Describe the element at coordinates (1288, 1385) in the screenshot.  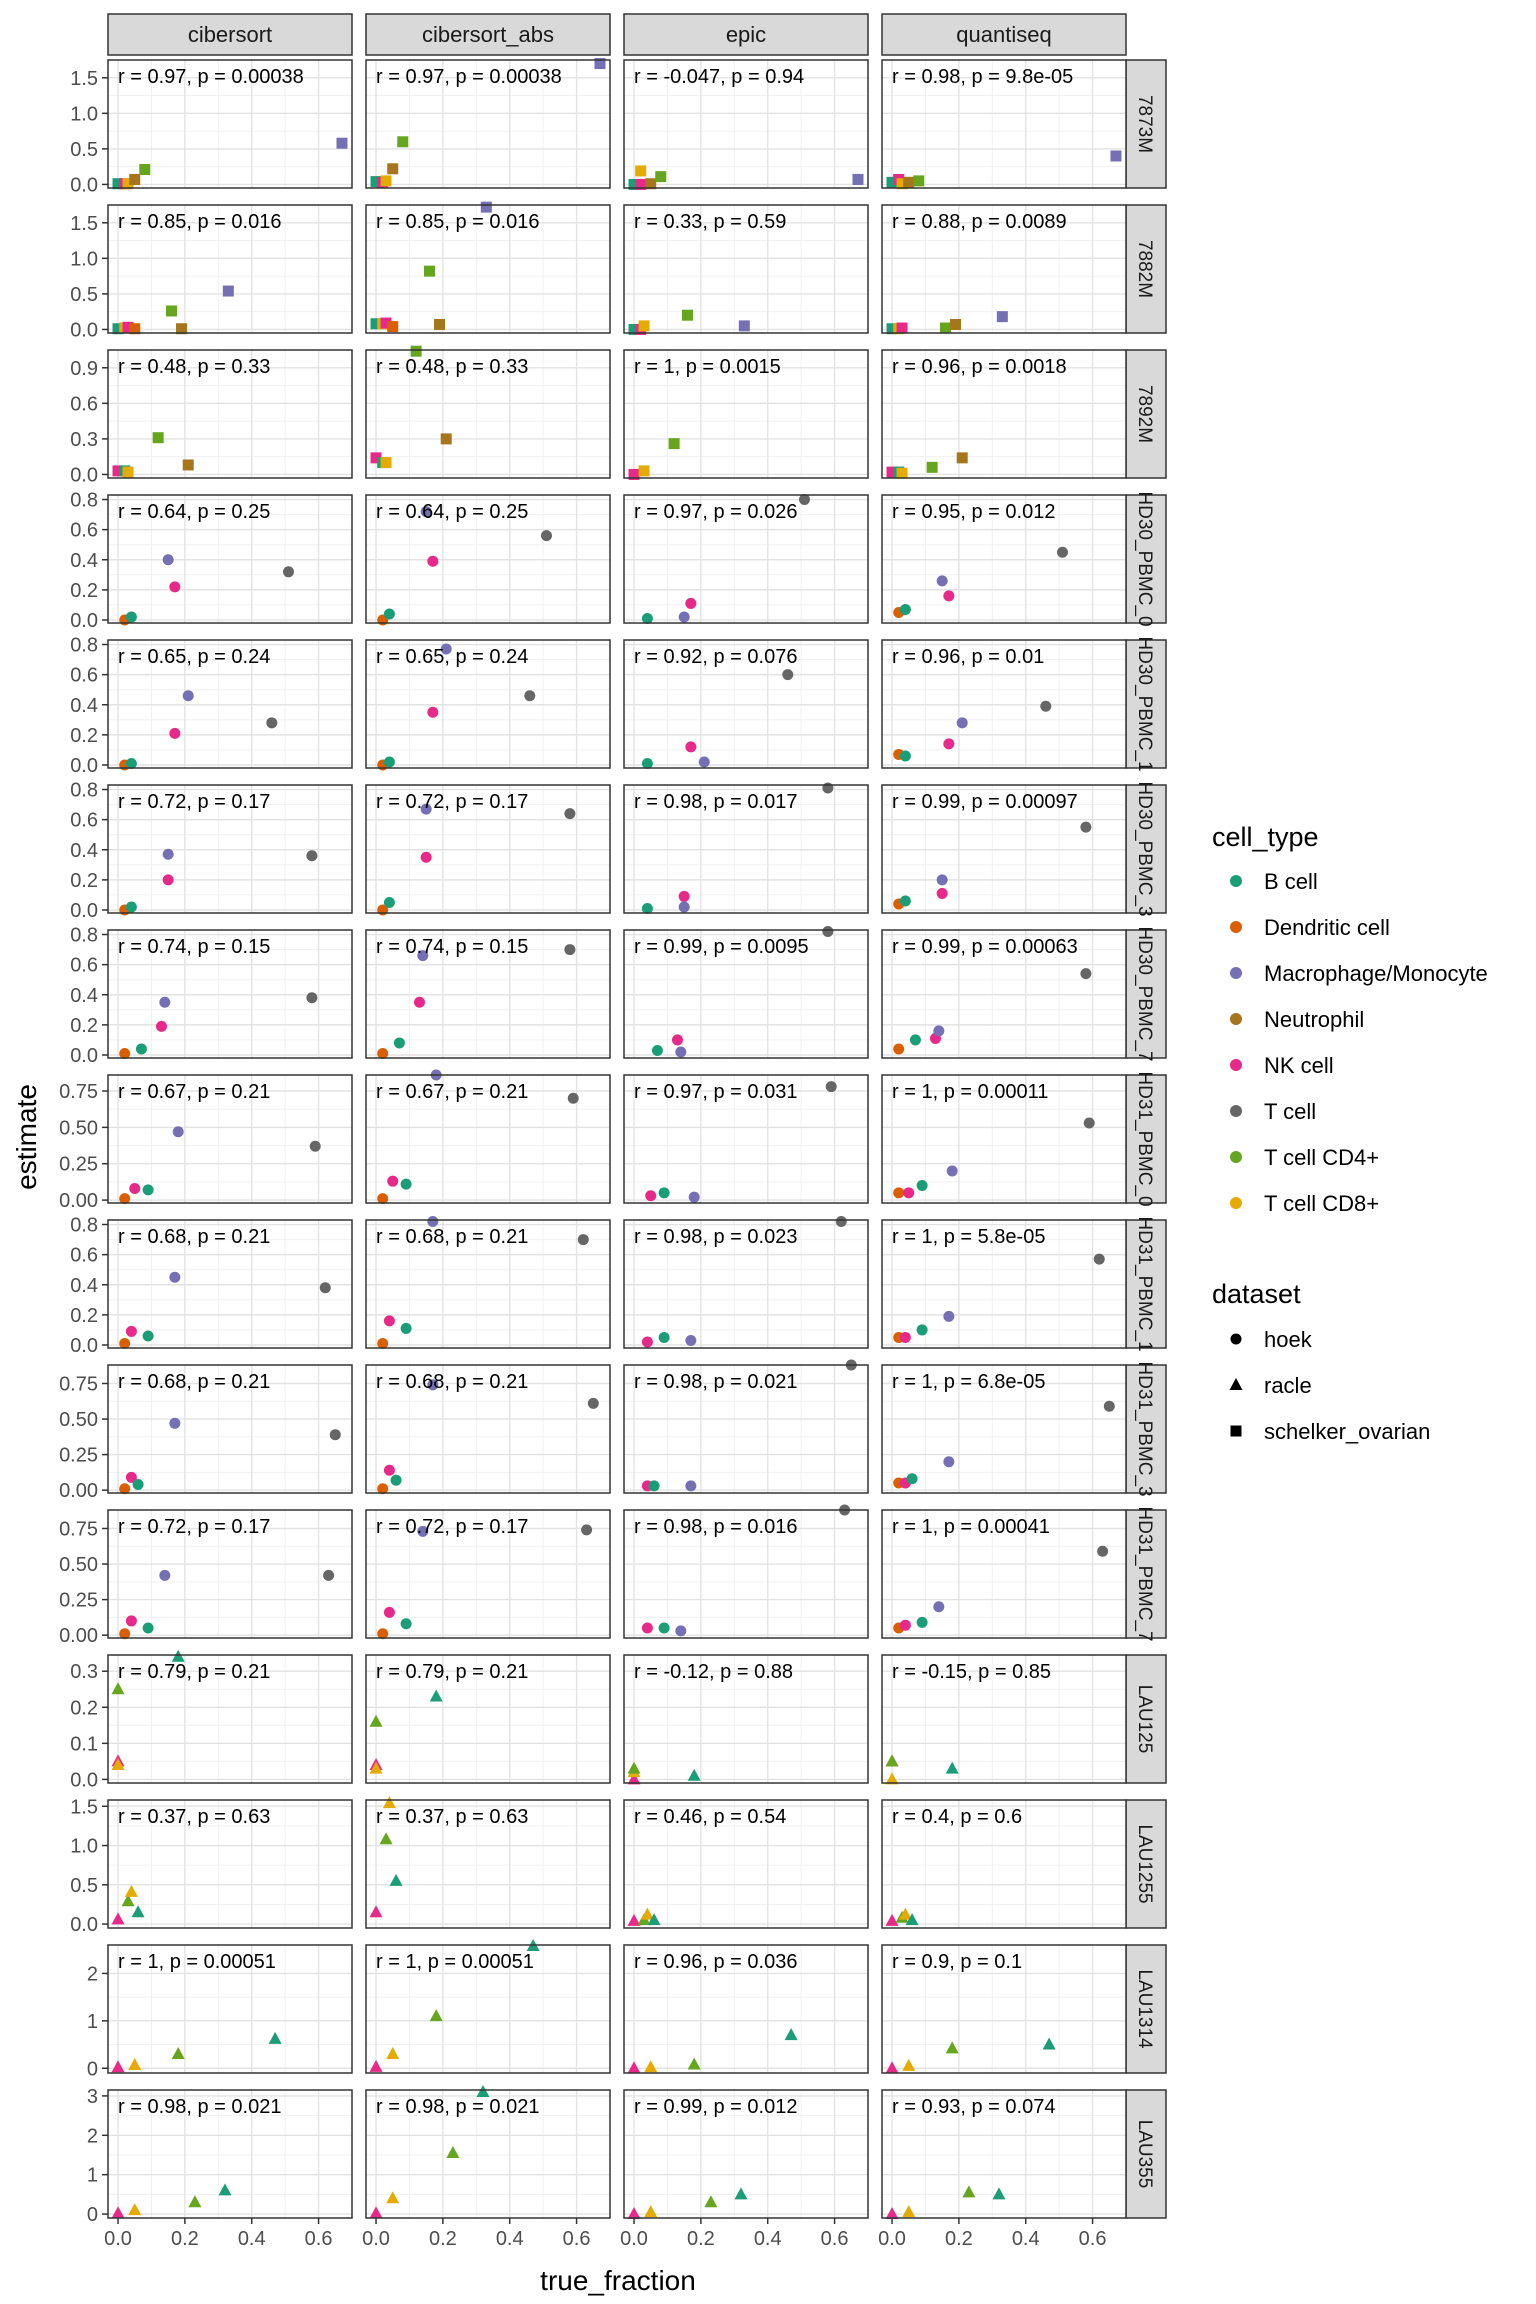
I see `legend-label: racle` at that location.